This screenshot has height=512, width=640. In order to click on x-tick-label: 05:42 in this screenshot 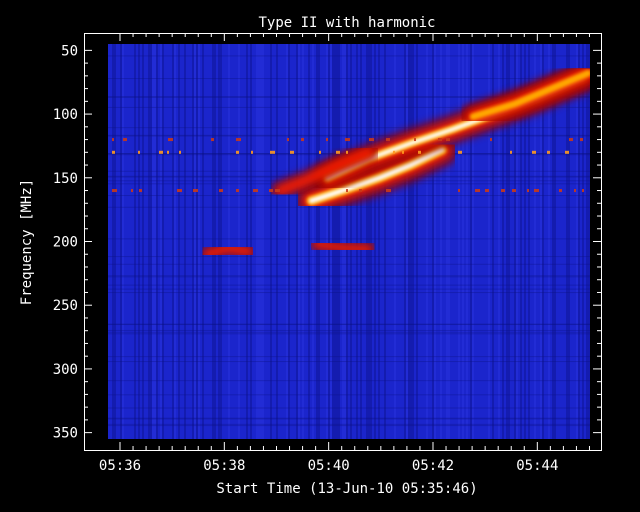, I will do `click(433, 466)`.